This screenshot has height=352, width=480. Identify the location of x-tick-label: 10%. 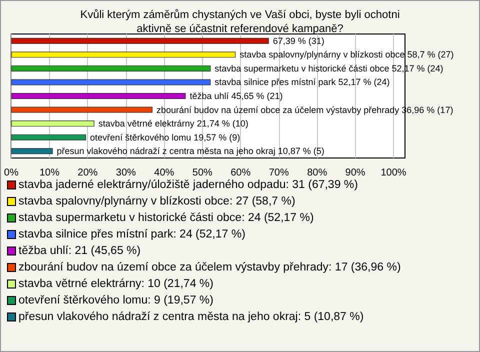
(49, 173).